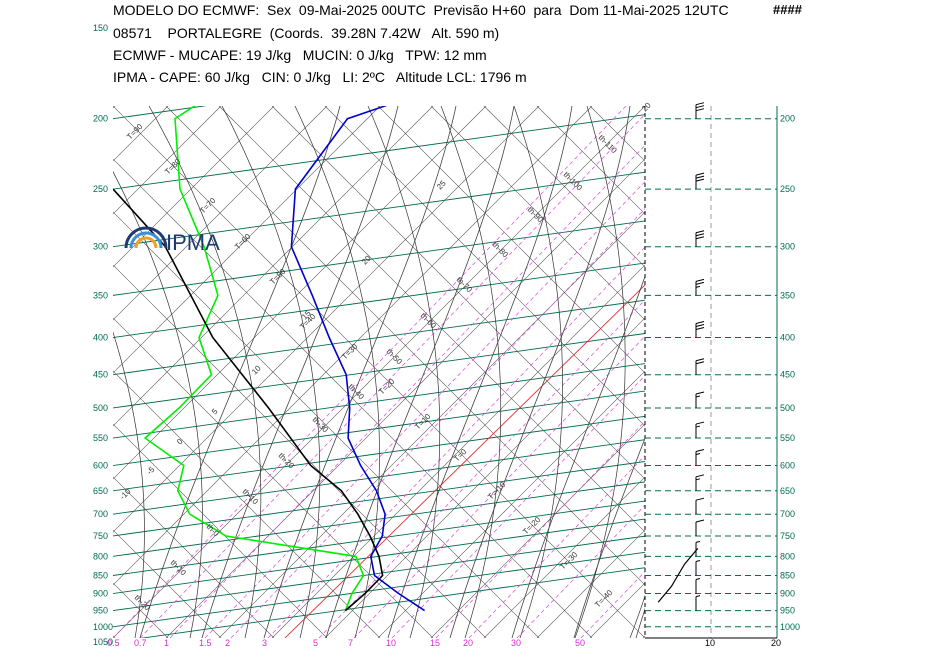 This screenshot has width=940, height=665. Describe the element at coordinates (776, 643) in the screenshot. I see `wind-axis-tick: 20` at that location.